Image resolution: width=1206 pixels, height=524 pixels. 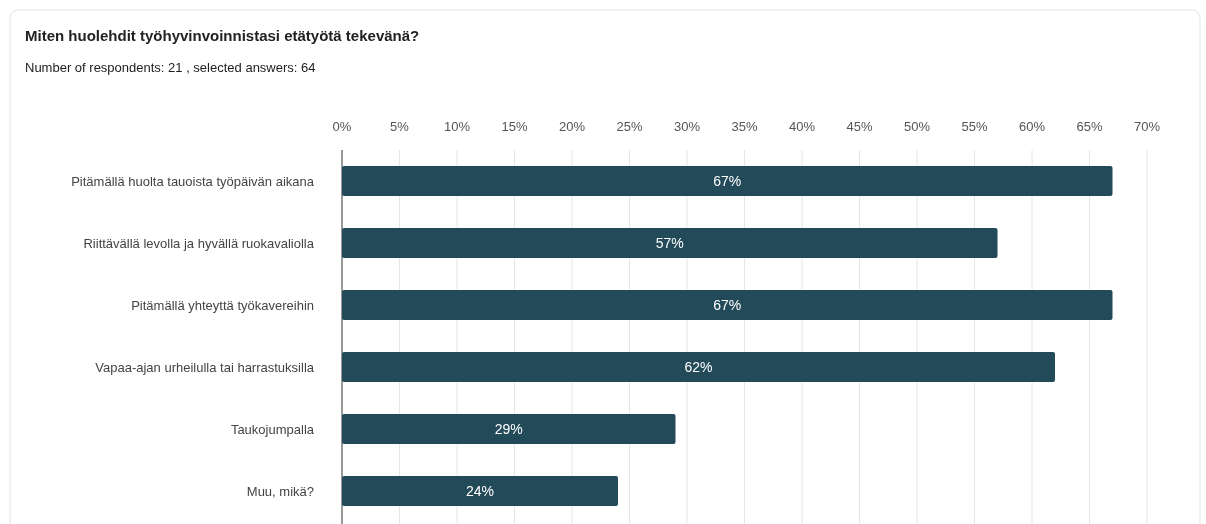 What do you see at coordinates (457, 126) in the screenshot?
I see `x-tick-label: 10%` at bounding box center [457, 126].